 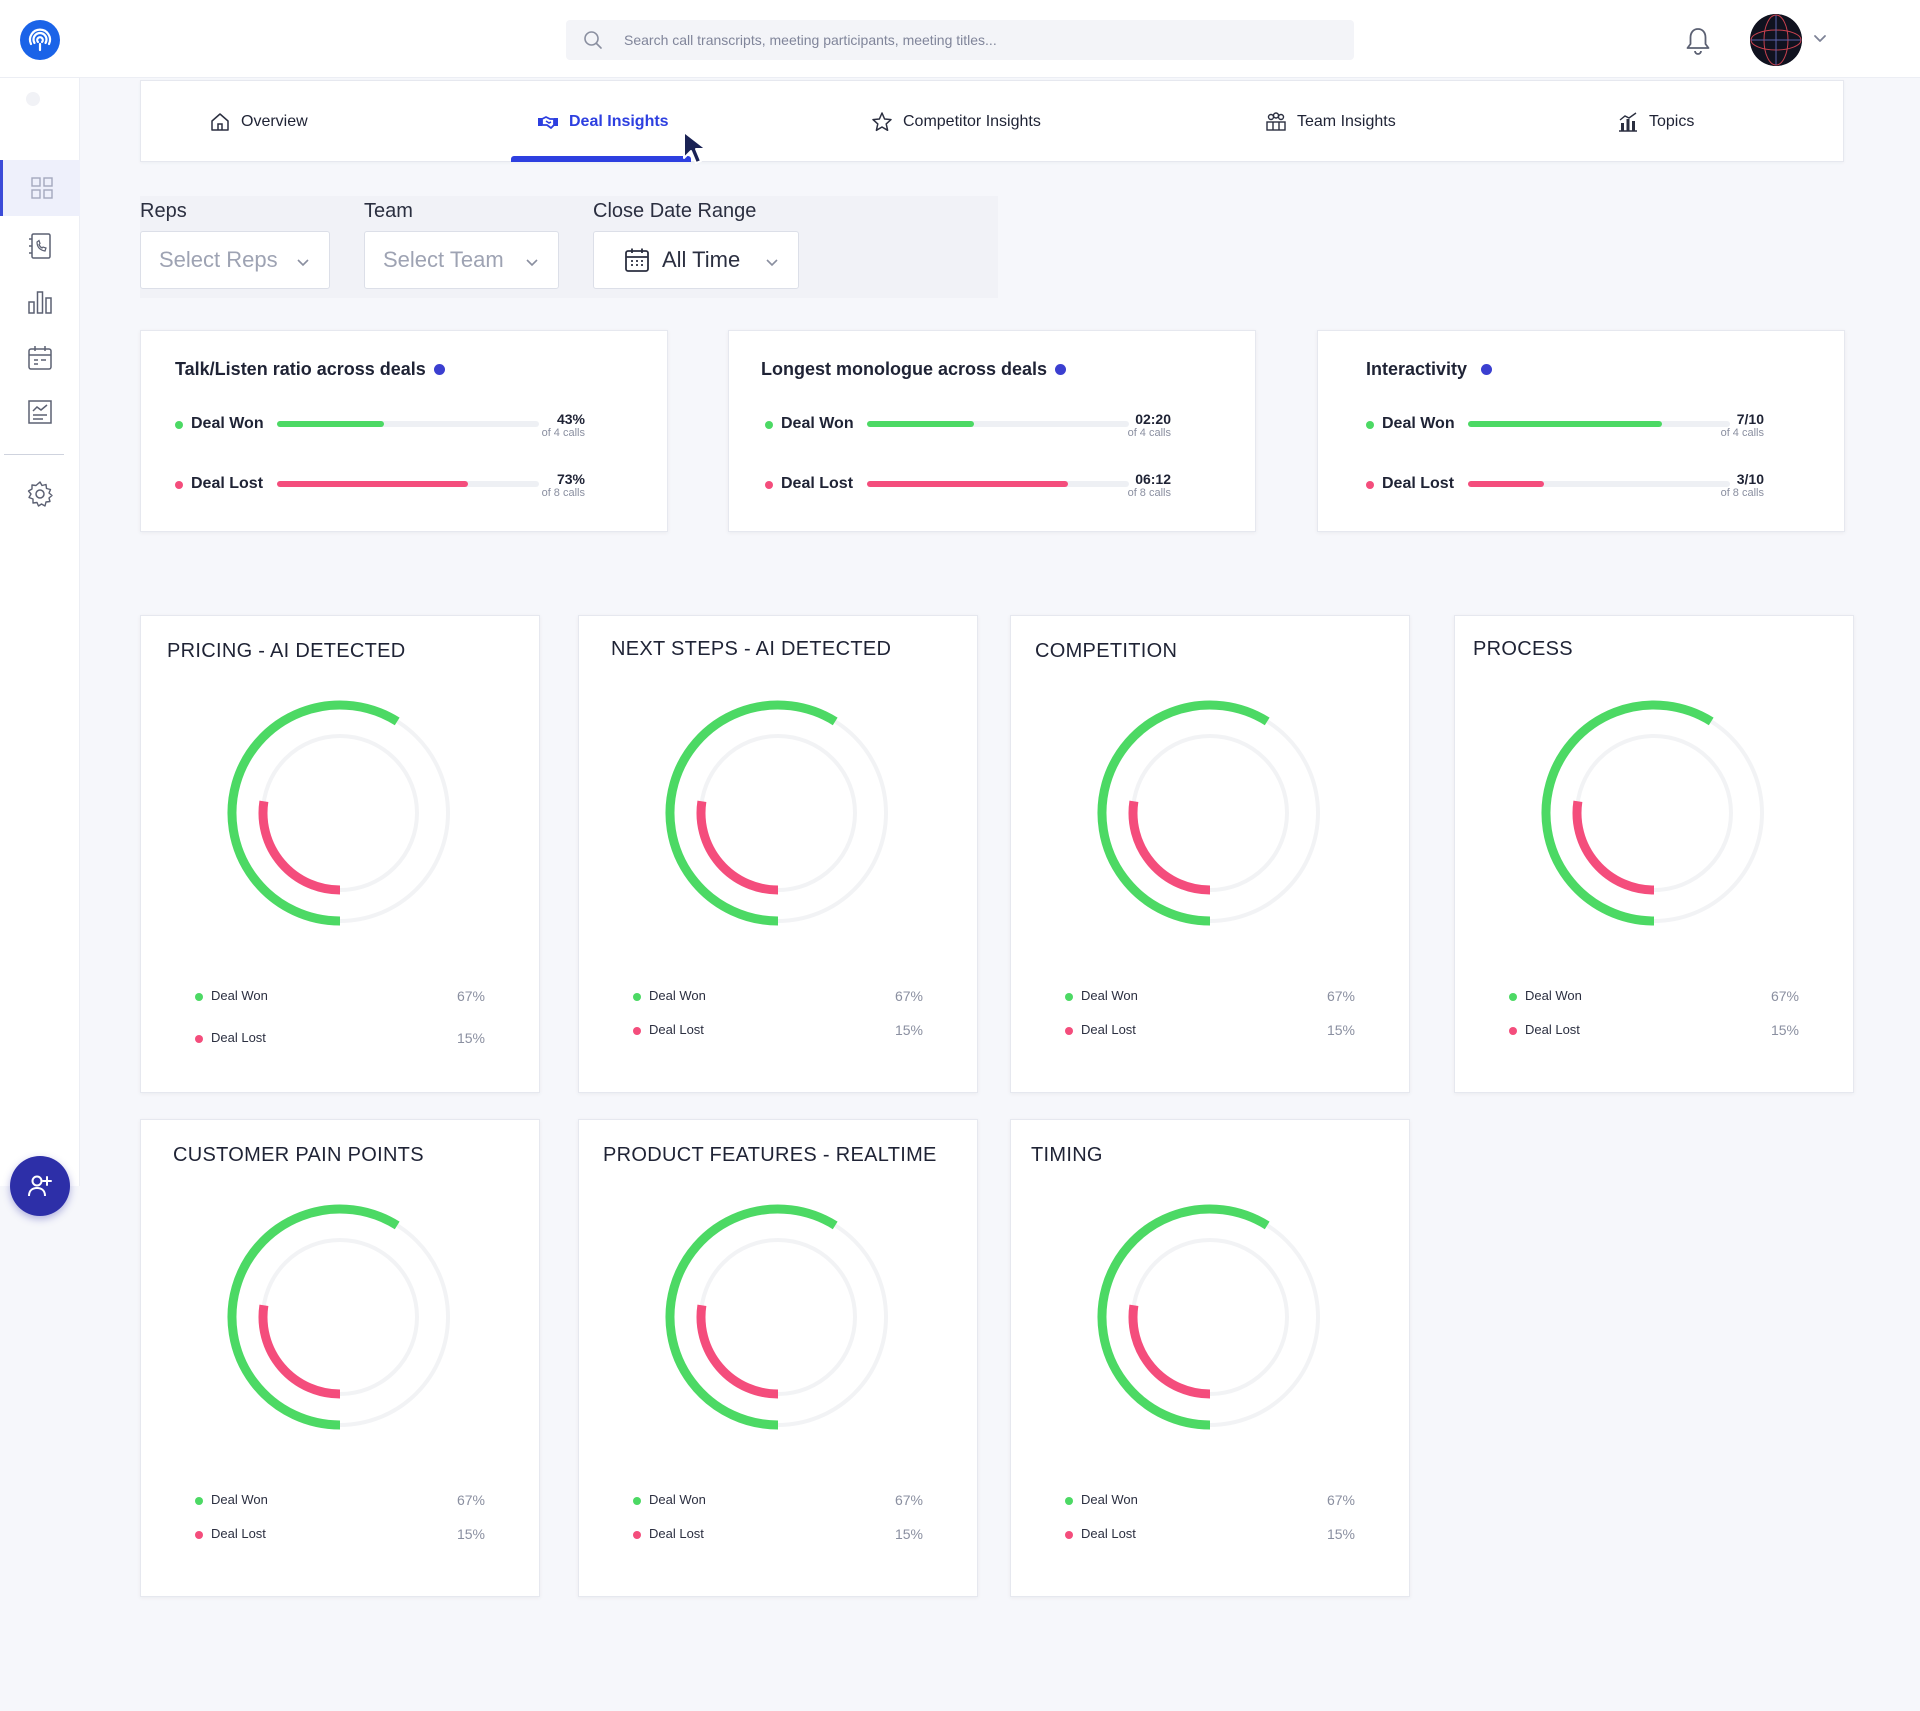 What do you see at coordinates (388, 211) in the screenshot?
I see `team-label: Team` at bounding box center [388, 211].